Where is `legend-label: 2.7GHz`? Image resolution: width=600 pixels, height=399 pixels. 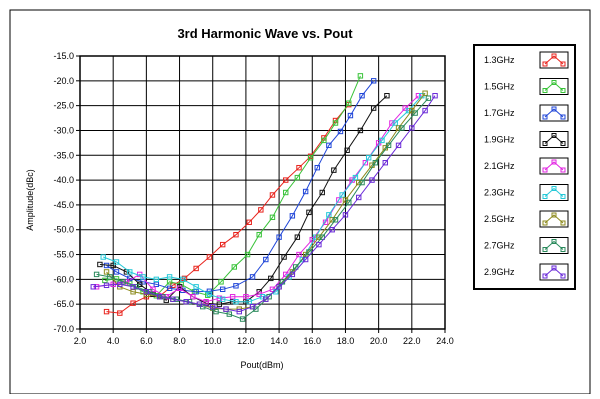 legend-label: 2.7GHz is located at coordinates (499, 246).